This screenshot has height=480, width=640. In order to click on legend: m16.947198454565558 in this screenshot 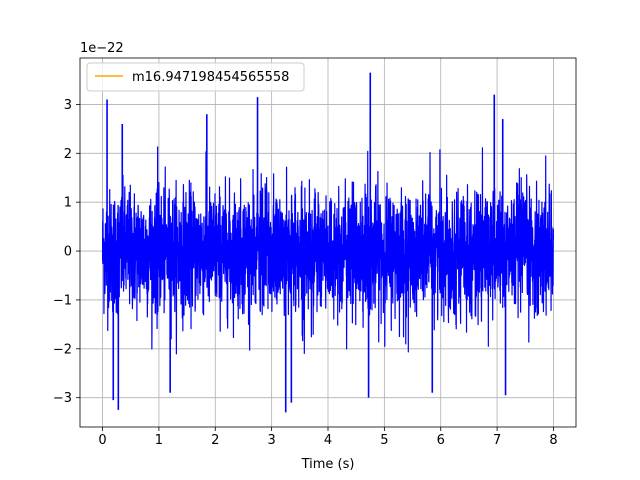, I will do `click(195, 77)`.